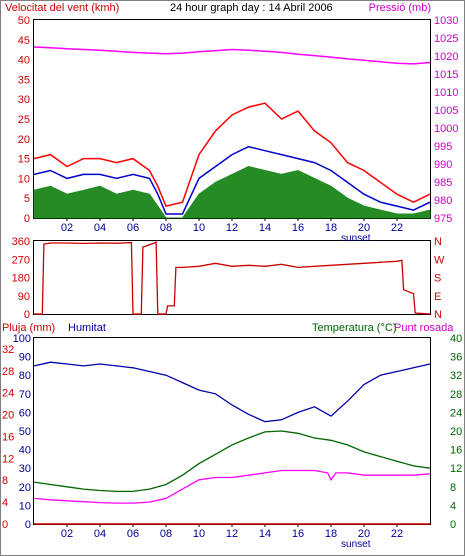 This screenshot has width=465, height=556. I want to click on rain-axis-label: Pluja (mm), so click(28, 328).